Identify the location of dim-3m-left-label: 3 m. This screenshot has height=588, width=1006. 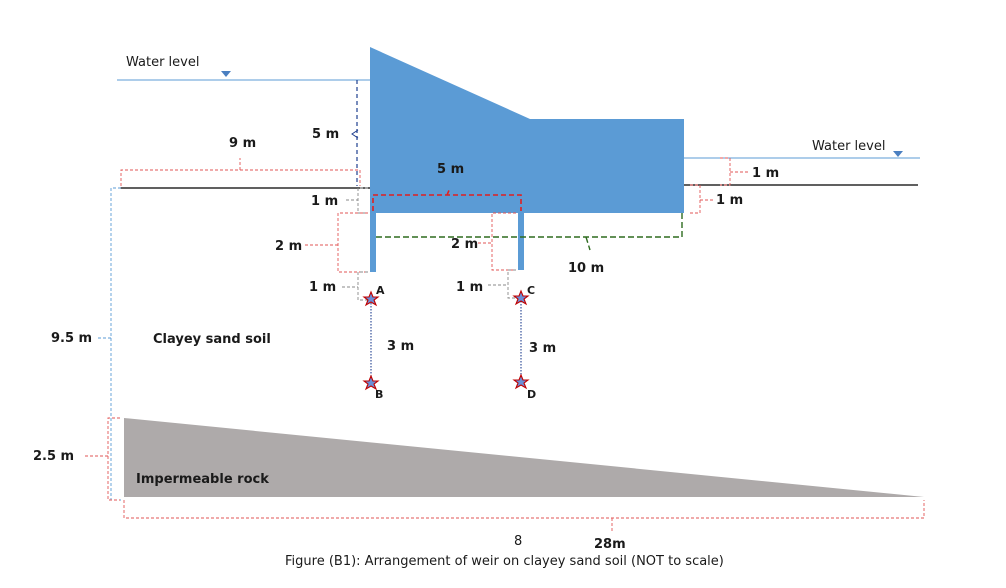
(400, 346).